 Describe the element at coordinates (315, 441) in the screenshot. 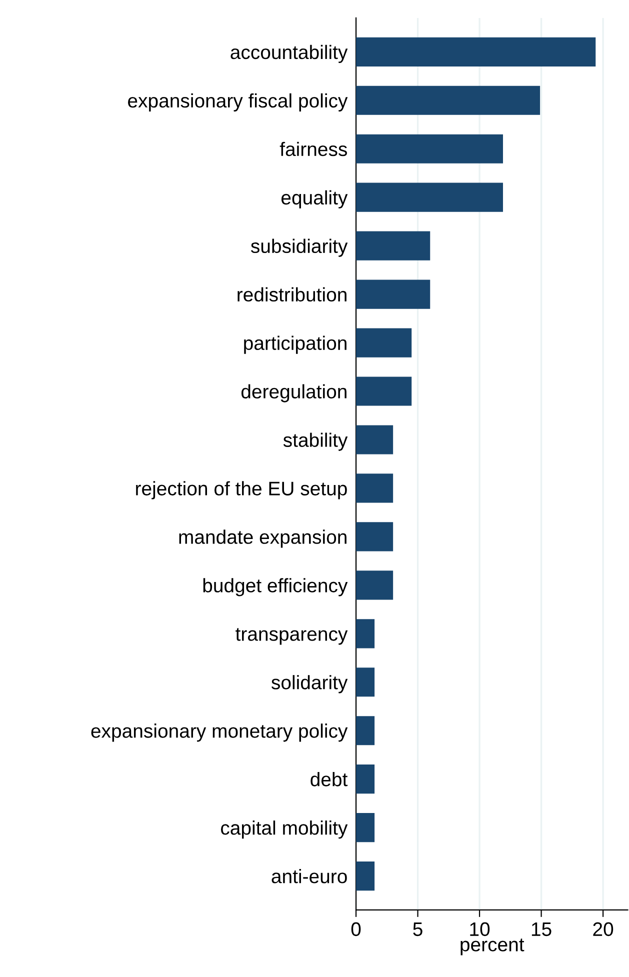

I see `y-tick-label: stability` at that location.